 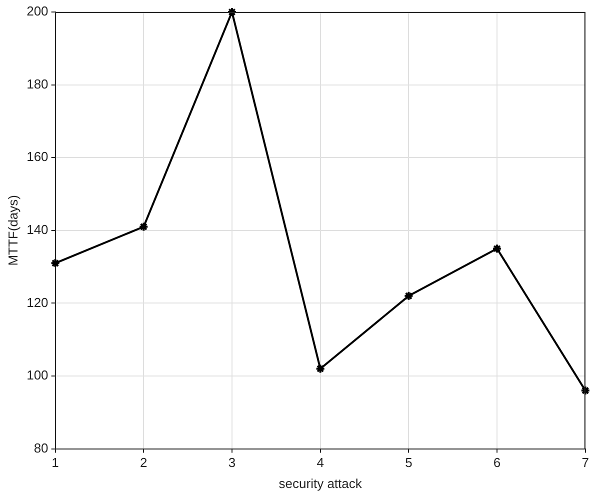 What do you see at coordinates (585, 462) in the screenshot?
I see `x-tick-label: 7` at bounding box center [585, 462].